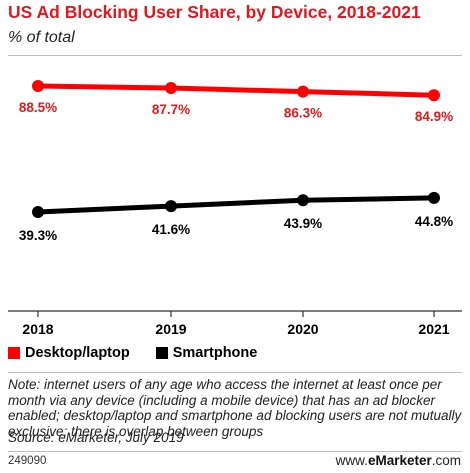 This screenshot has height=473, width=470. I want to click on legend-label-smartphone: Smartphone, so click(215, 353).